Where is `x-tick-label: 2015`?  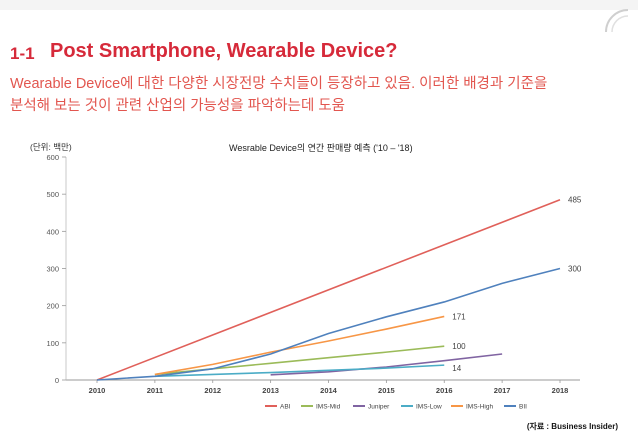 x-tick-label: 2015 is located at coordinates (386, 390).